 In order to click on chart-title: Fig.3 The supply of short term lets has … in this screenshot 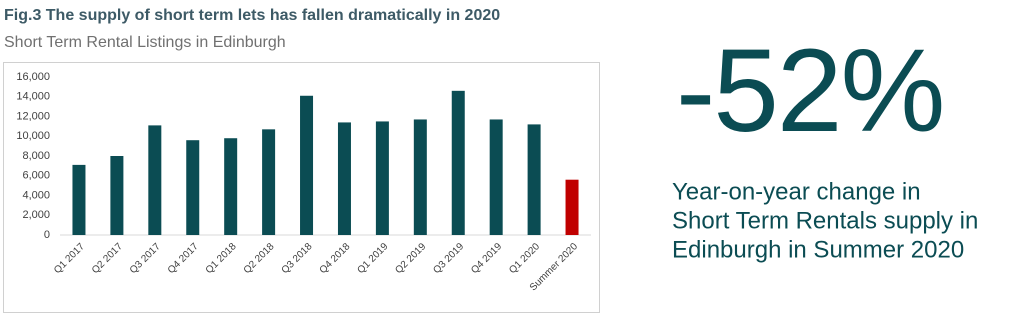, I will do `click(252, 15)`.